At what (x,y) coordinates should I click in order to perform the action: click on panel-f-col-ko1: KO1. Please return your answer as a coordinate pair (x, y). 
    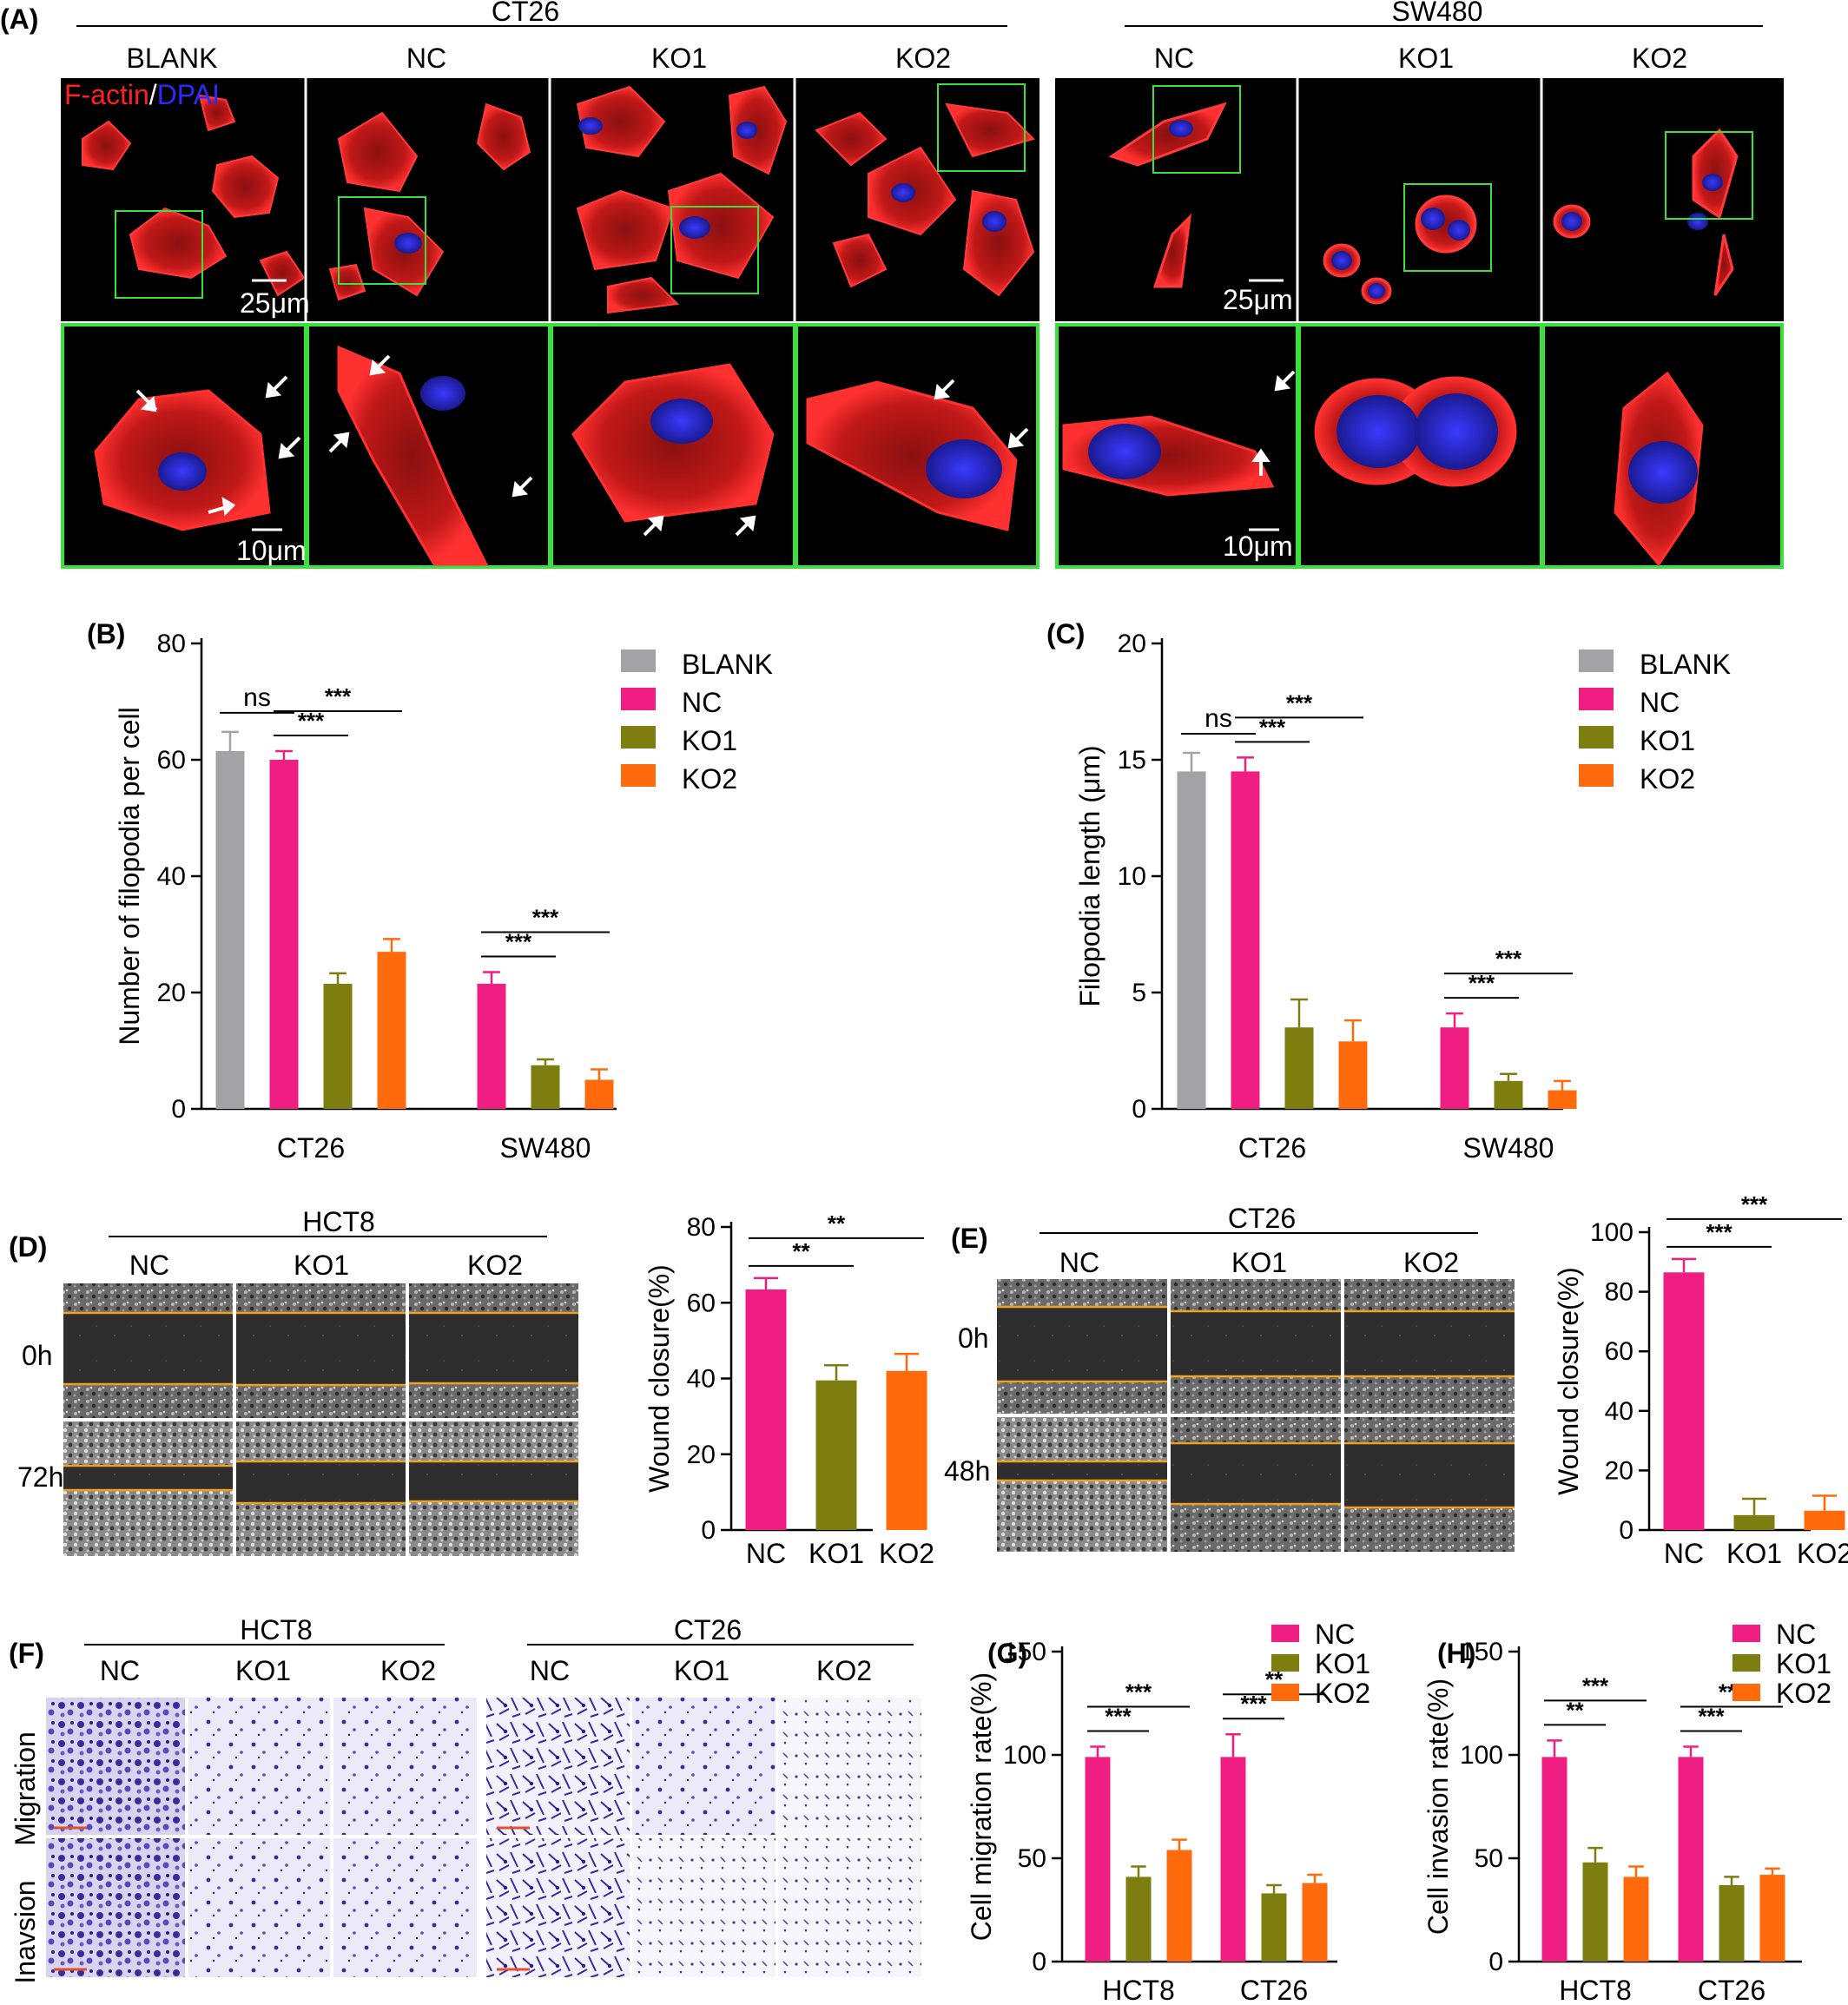
    Looking at the image, I should click on (263, 1671).